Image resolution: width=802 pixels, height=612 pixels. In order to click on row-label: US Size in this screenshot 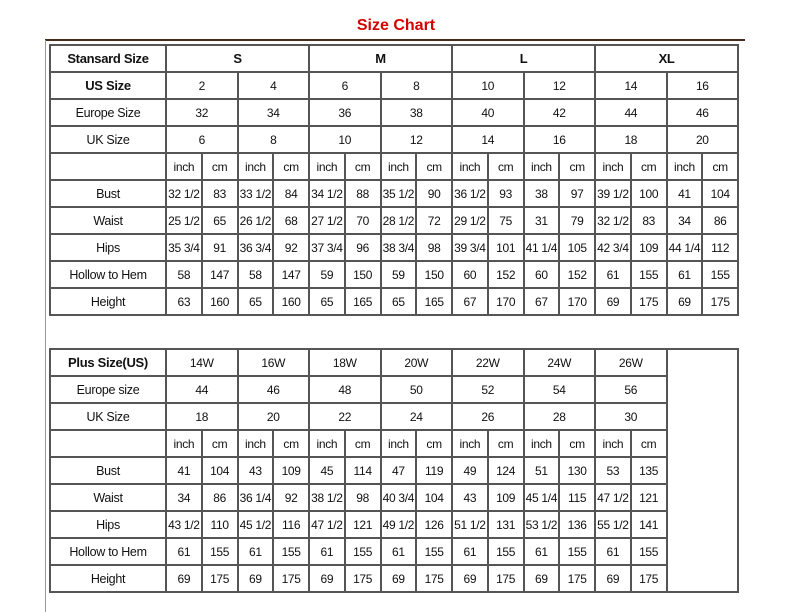, I will do `click(108, 85)`.